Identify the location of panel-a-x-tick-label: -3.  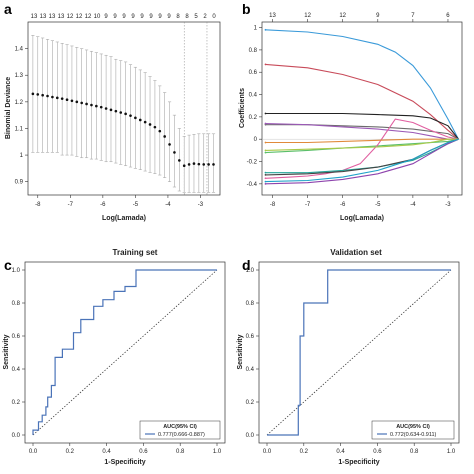
(201, 205).